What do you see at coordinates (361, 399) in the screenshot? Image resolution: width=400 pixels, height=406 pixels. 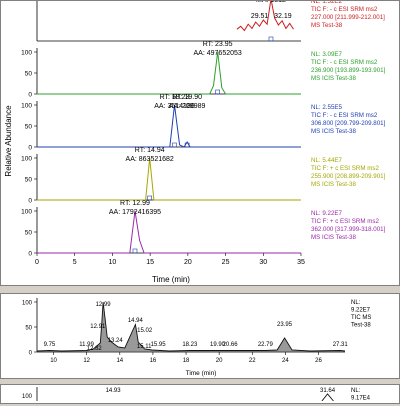 I see `bottom-info-line: 9.17E4` at bounding box center [361, 399].